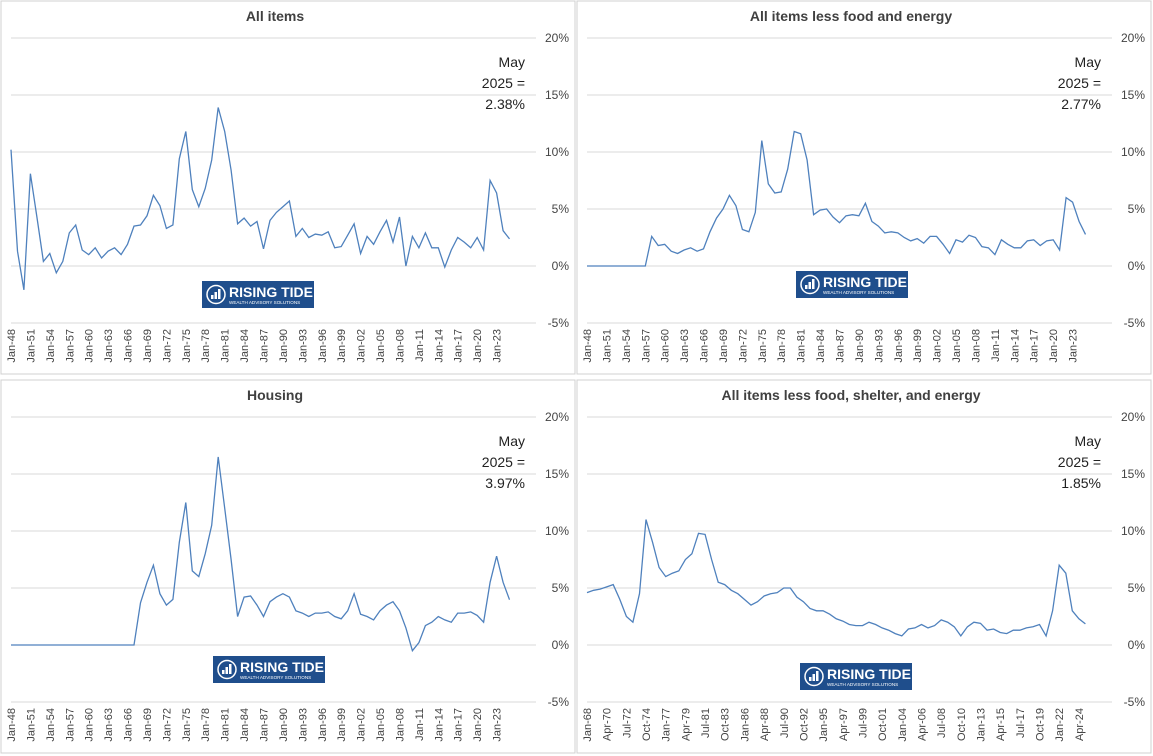 The height and width of the screenshot is (756, 1153). Describe the element at coordinates (1041, 724) in the screenshot. I see `x-tick-label: Oct-19` at that location.